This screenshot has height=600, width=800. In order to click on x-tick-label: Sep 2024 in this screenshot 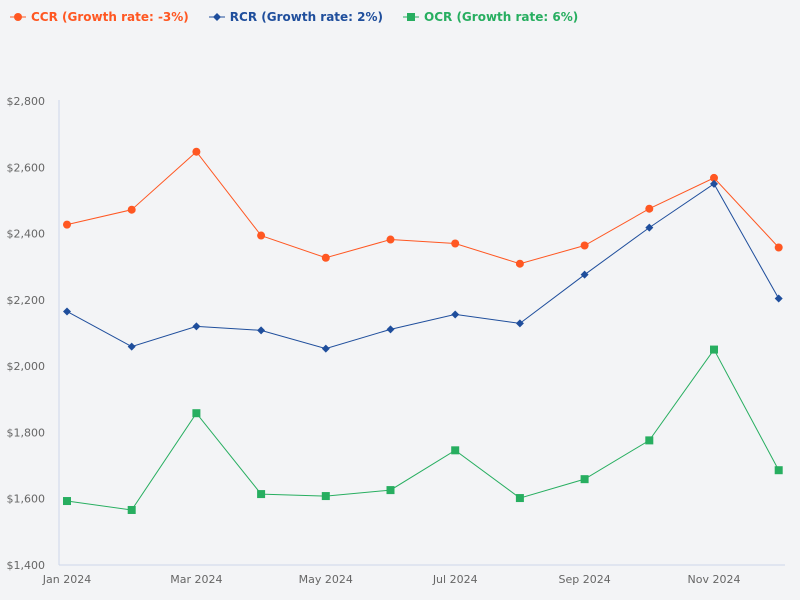, I will do `click(584, 579)`.